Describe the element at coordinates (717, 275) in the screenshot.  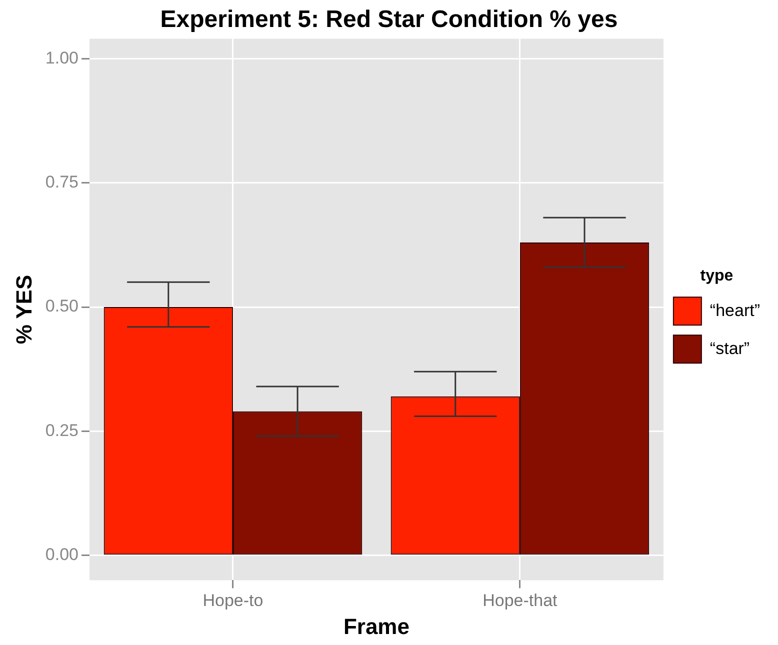
I see `legend-title: type` at that location.